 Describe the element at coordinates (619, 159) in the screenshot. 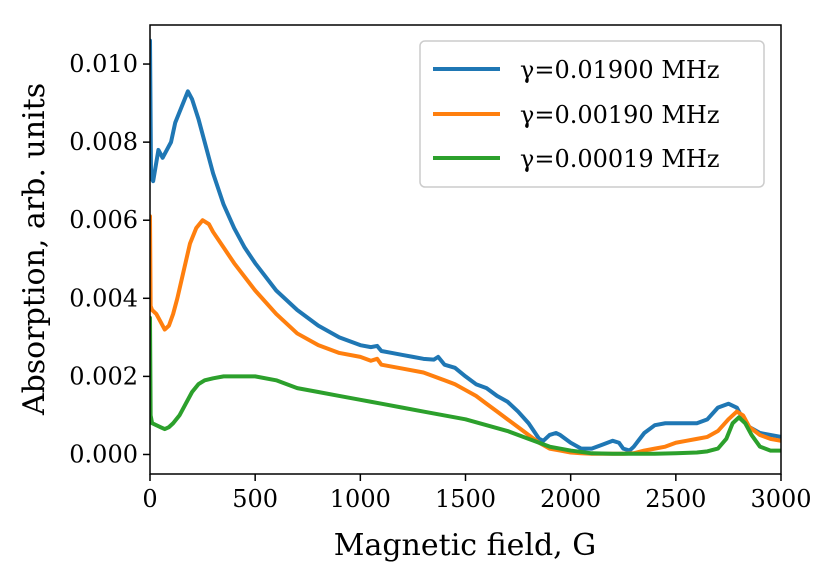

I see `legend-label-gamma-0.00019: γ=0.00019 MHz` at that location.